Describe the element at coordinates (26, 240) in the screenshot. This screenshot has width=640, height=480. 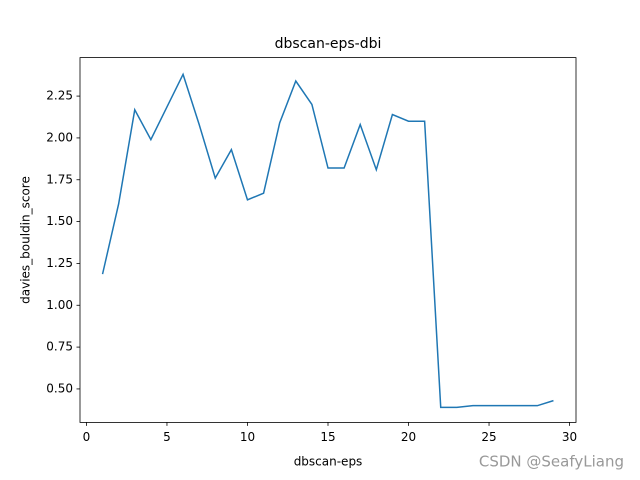
I see `y-axis-label: davies_bouldin_score` at that location.